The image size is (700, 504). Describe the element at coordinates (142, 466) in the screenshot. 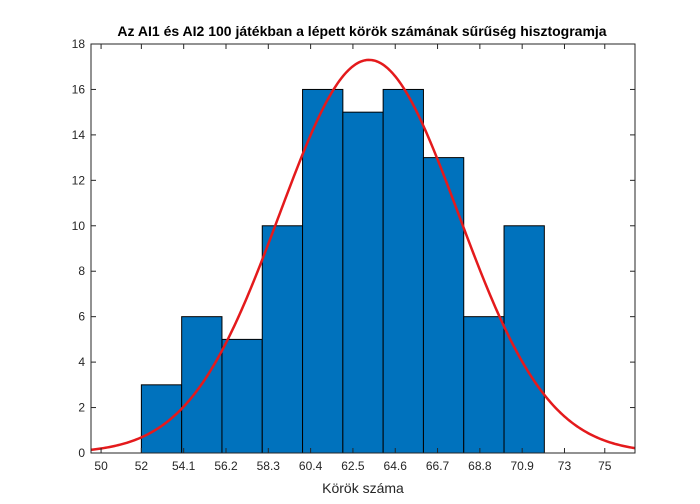

I see `x-tick-label: 52` at that location.